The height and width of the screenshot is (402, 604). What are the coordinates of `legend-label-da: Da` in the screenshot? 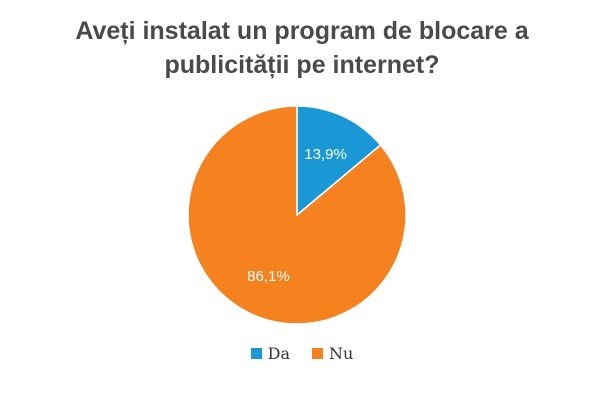 It's located at (279, 353).